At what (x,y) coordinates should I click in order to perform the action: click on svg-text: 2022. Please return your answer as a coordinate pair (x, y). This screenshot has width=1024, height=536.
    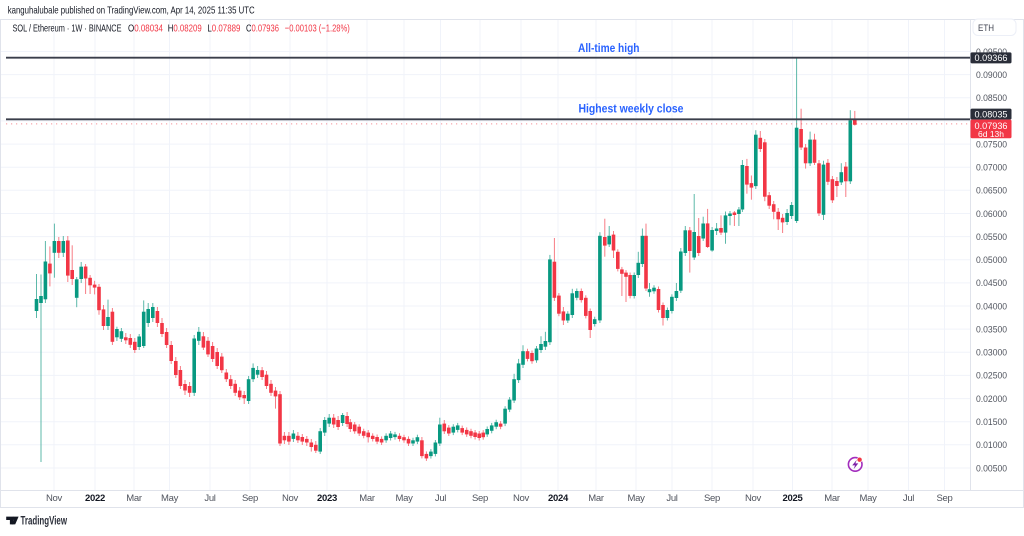
    Looking at the image, I should click on (95, 498).